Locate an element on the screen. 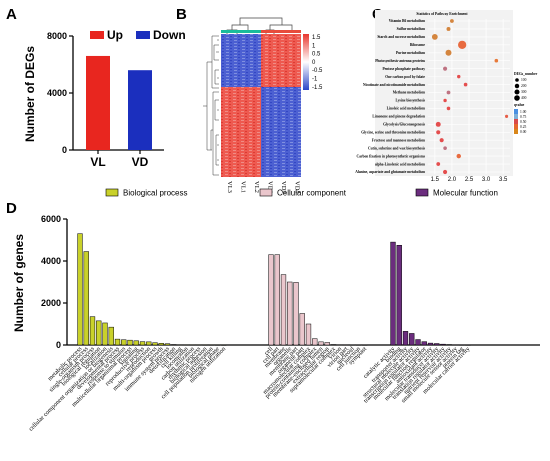 The image size is (550, 461). size-legend-label: 100 is located at coordinates (524, 80).